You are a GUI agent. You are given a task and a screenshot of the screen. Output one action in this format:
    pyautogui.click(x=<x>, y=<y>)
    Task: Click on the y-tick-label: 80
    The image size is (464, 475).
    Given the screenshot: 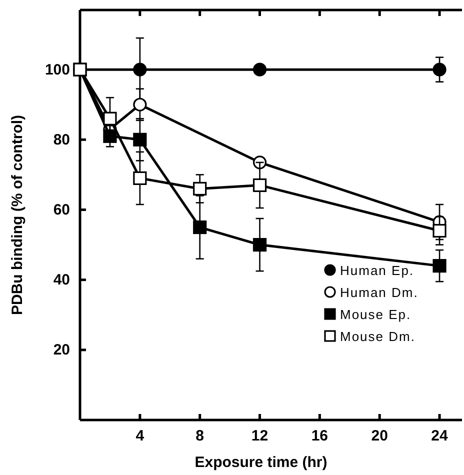 What is the action you would take?
    pyautogui.click(x=61, y=139)
    